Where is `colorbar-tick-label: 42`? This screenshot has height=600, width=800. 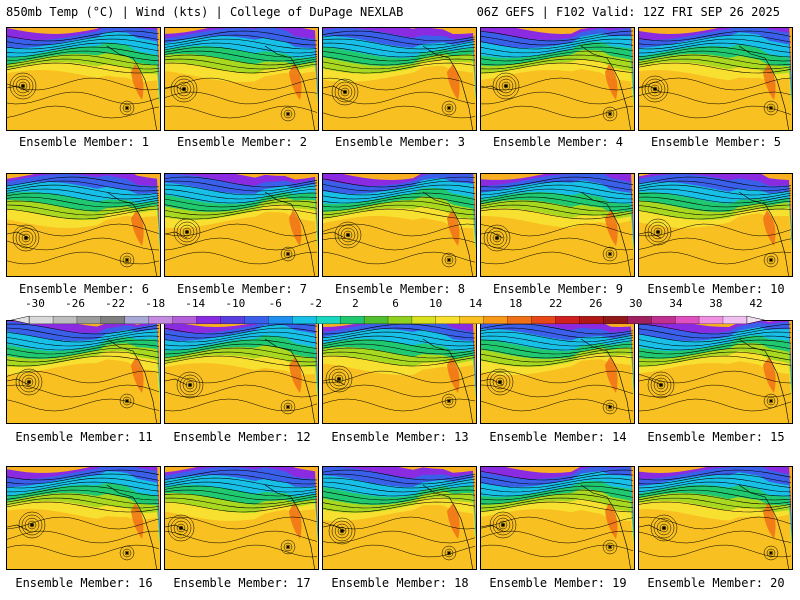
colorbar-tick-label: 42 is located at coordinates (756, 303).